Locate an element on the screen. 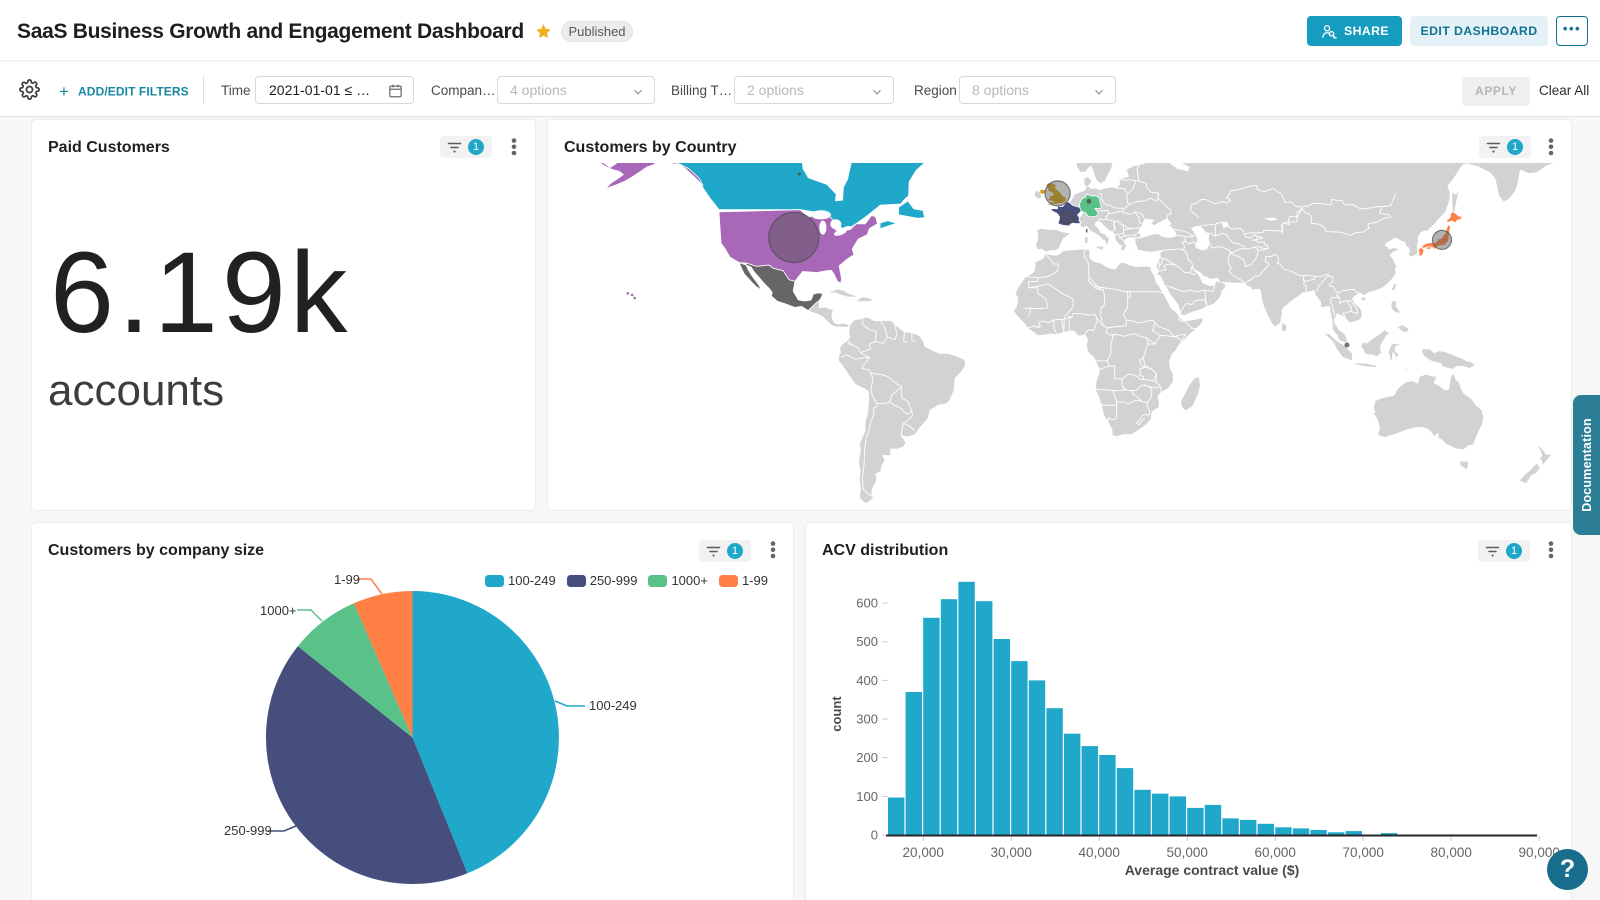  svg-text: 80,000 is located at coordinates (1451, 852).